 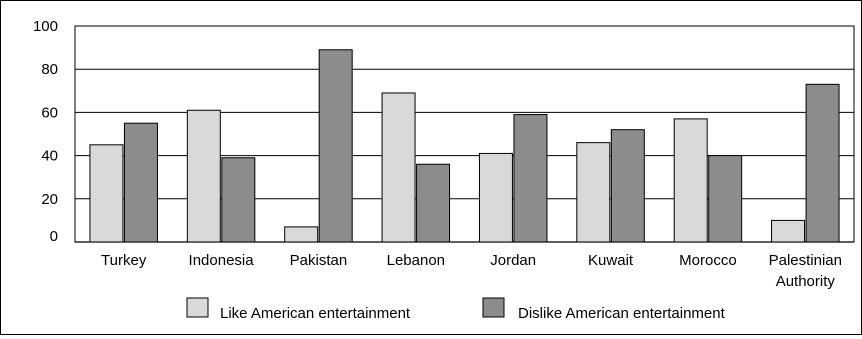 I want to click on y-tick-label-80: 80, so click(x=49, y=69).